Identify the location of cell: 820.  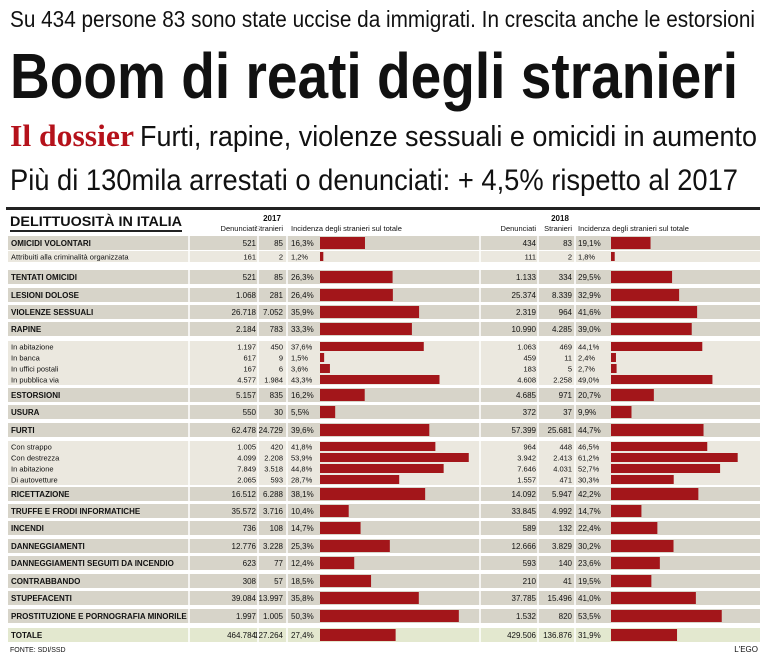
(566, 616).